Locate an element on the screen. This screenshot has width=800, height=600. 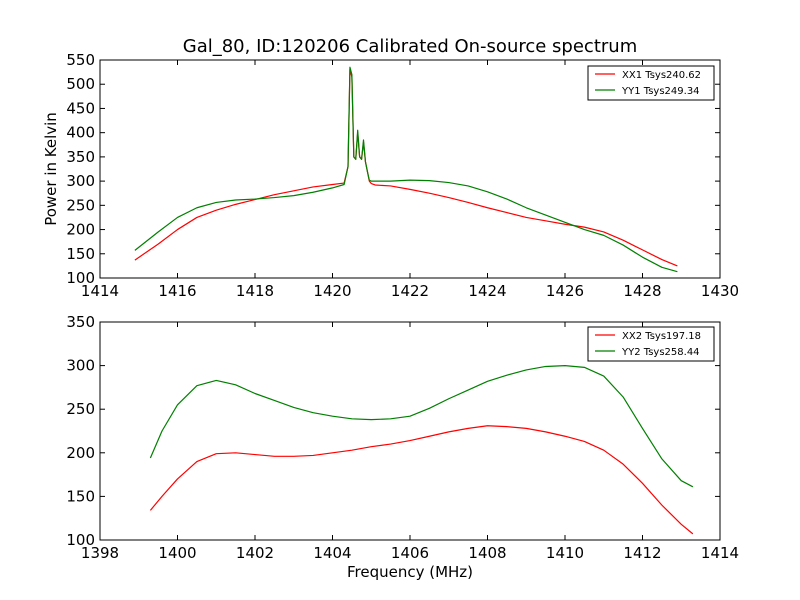
bottom-y-tick-label: 150 is located at coordinates (80, 496).